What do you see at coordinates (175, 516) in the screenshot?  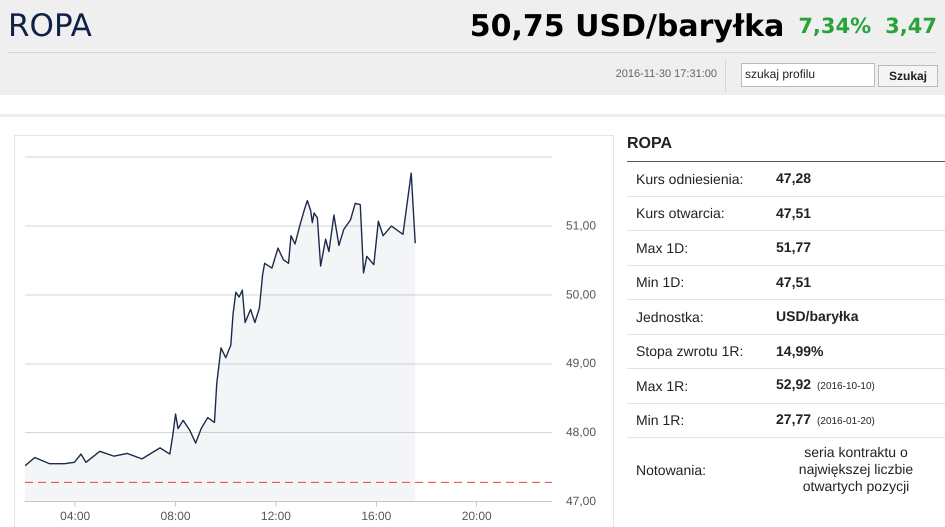 I see `x-tick-label: 08:00` at bounding box center [175, 516].